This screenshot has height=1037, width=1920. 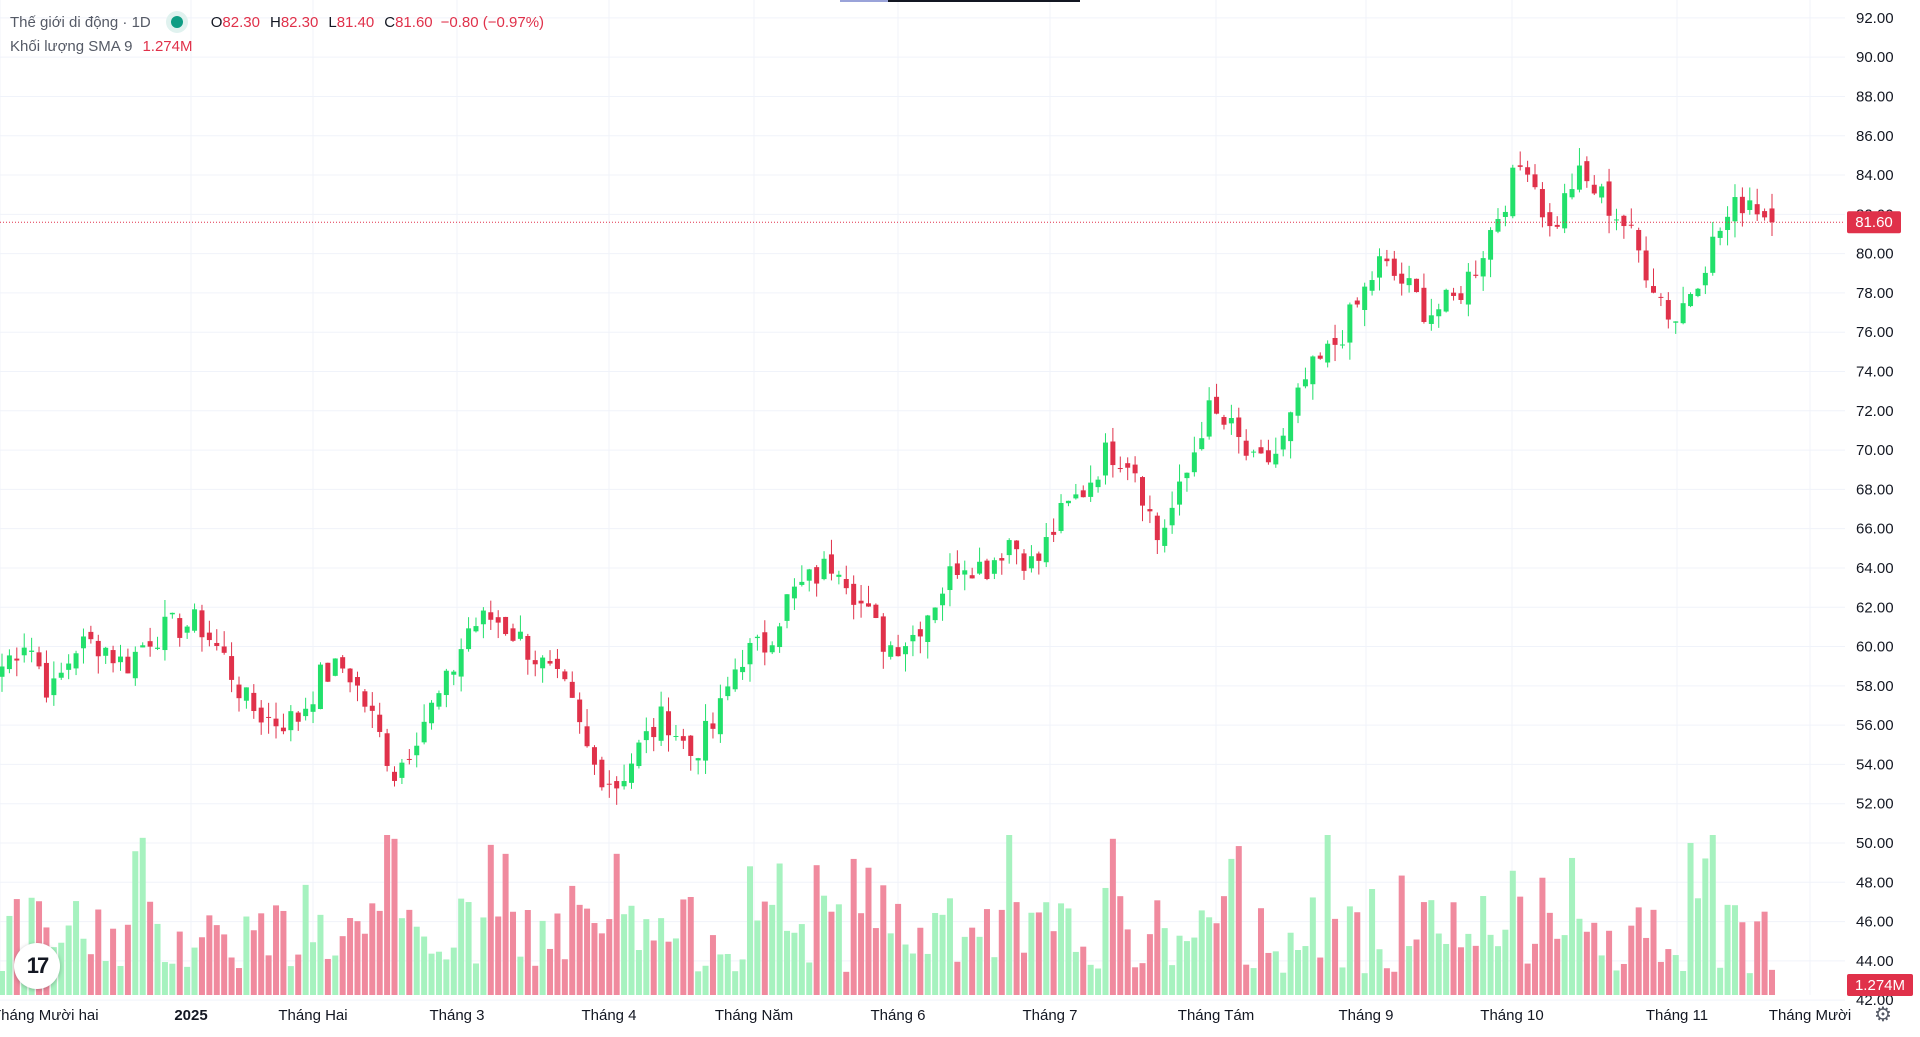 I want to click on tradingview-logo-icon: 17, so click(x=37, y=966).